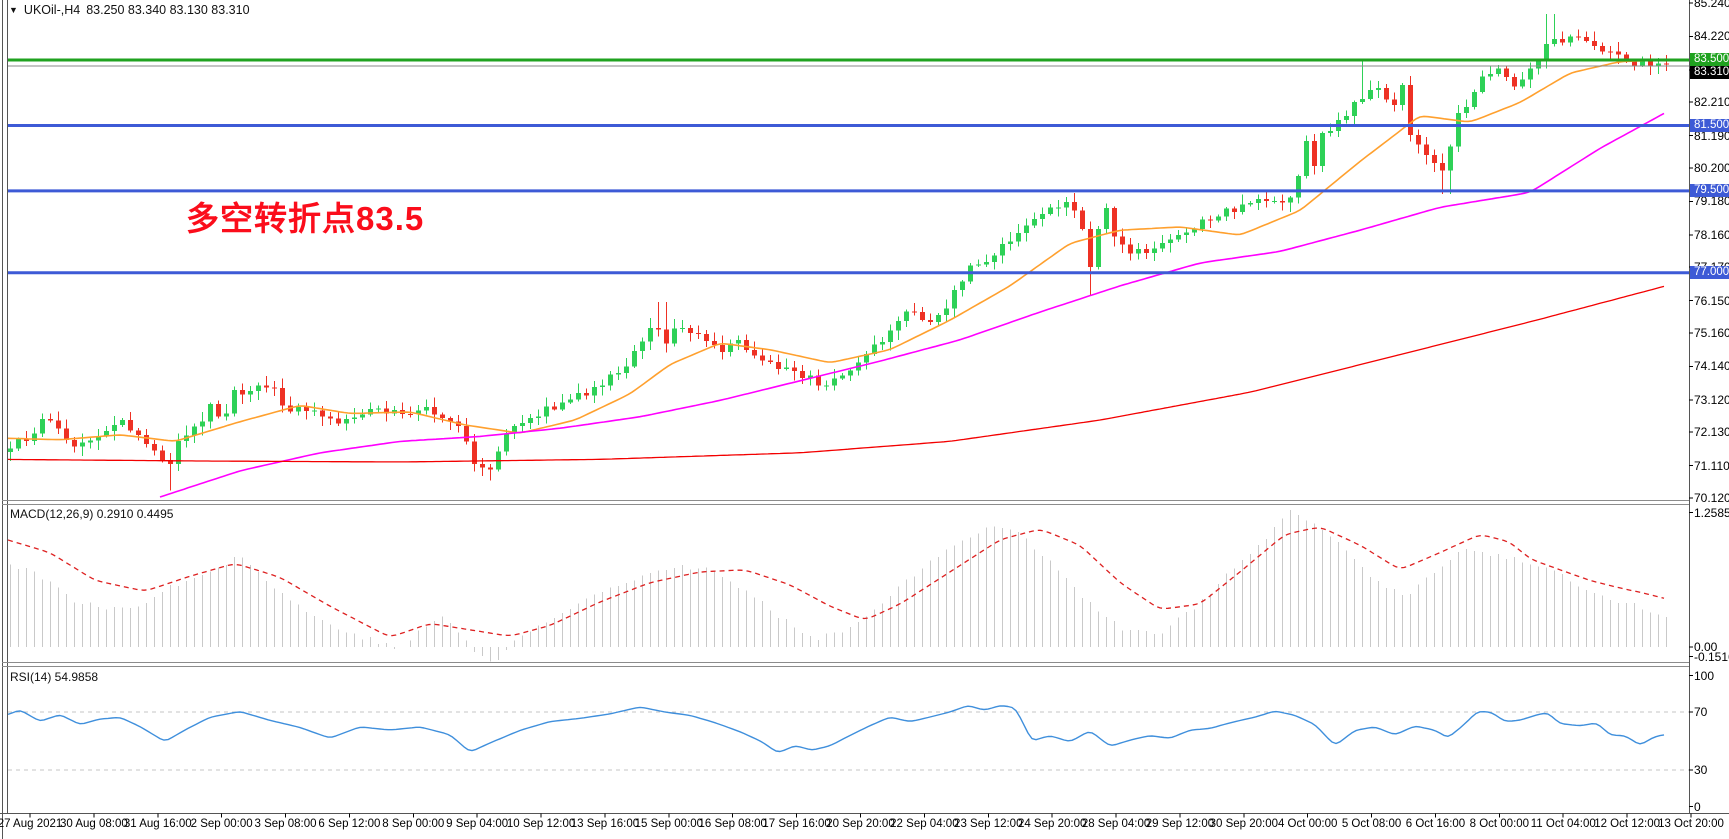  What do you see at coordinates (796, 824) in the screenshot?
I see `time-label: 17 Sep 16:00` at bounding box center [796, 824].